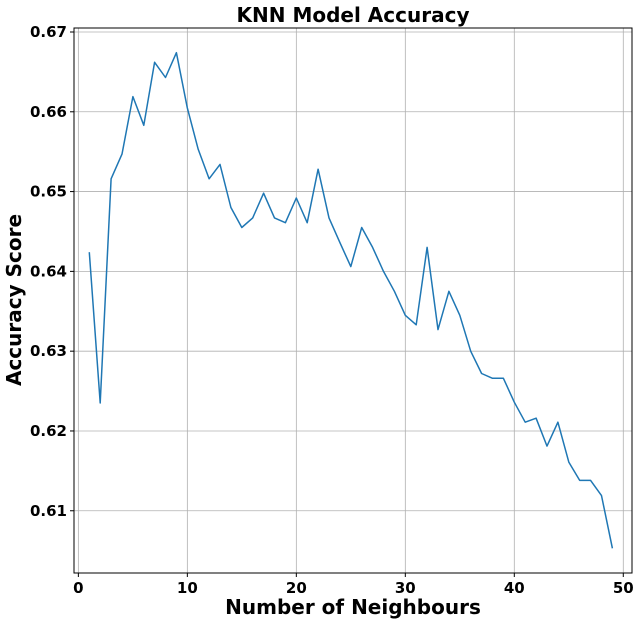 The height and width of the screenshot is (624, 639). I want to click on y-tick-label: 0.61, so click(48, 511).